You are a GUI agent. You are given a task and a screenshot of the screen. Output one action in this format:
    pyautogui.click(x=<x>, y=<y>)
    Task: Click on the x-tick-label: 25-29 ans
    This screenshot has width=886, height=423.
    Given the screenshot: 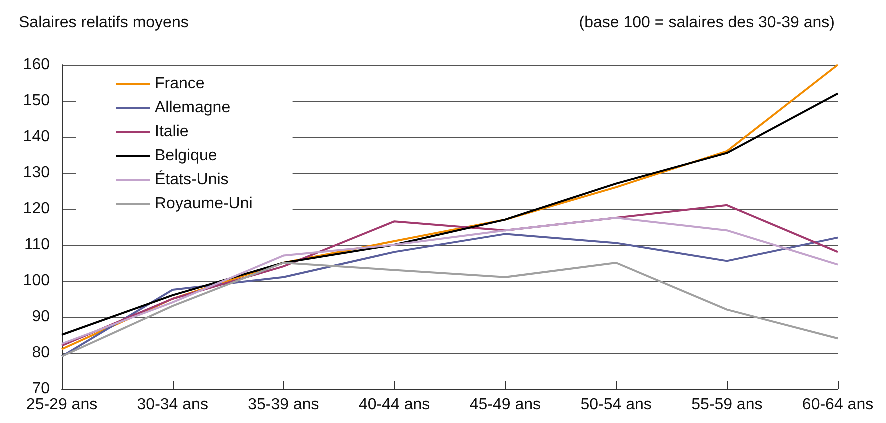 What is the action you would take?
    pyautogui.click(x=62, y=405)
    